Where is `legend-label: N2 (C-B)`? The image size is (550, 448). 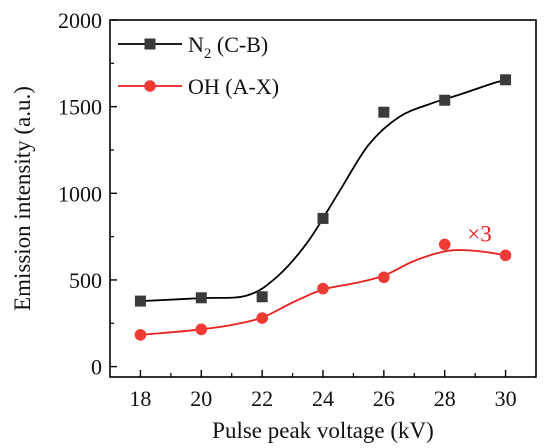
legend-label: N2 (C-B) is located at coordinates (228, 47).